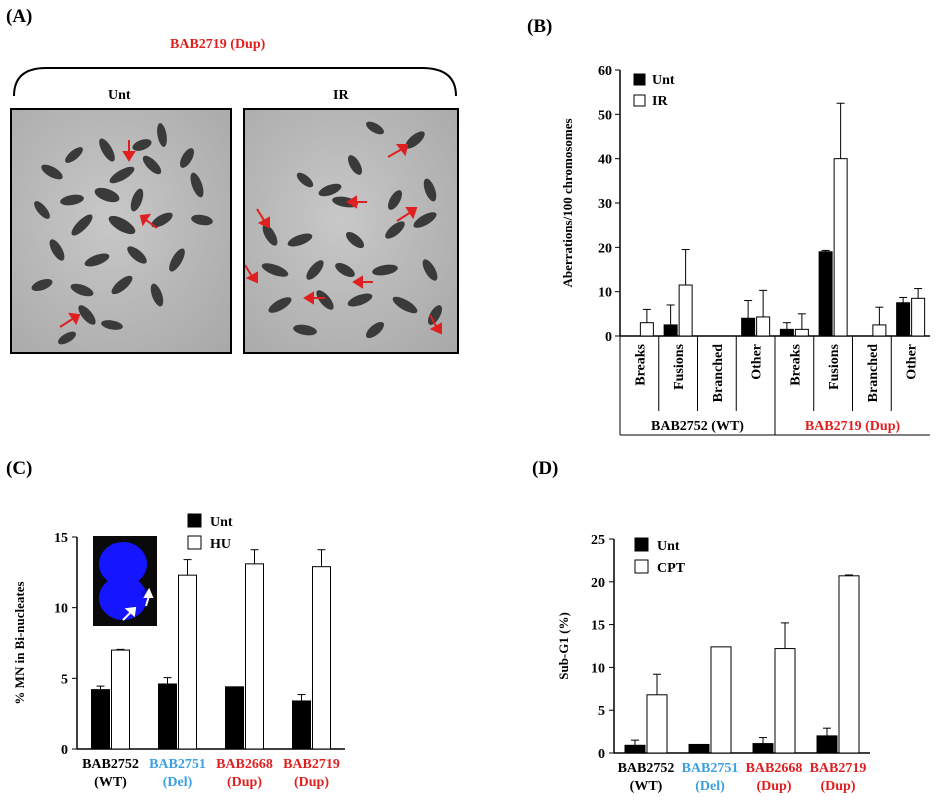 The height and width of the screenshot is (800, 940). I want to click on chromosome-spread-ir, so click(343, 230).